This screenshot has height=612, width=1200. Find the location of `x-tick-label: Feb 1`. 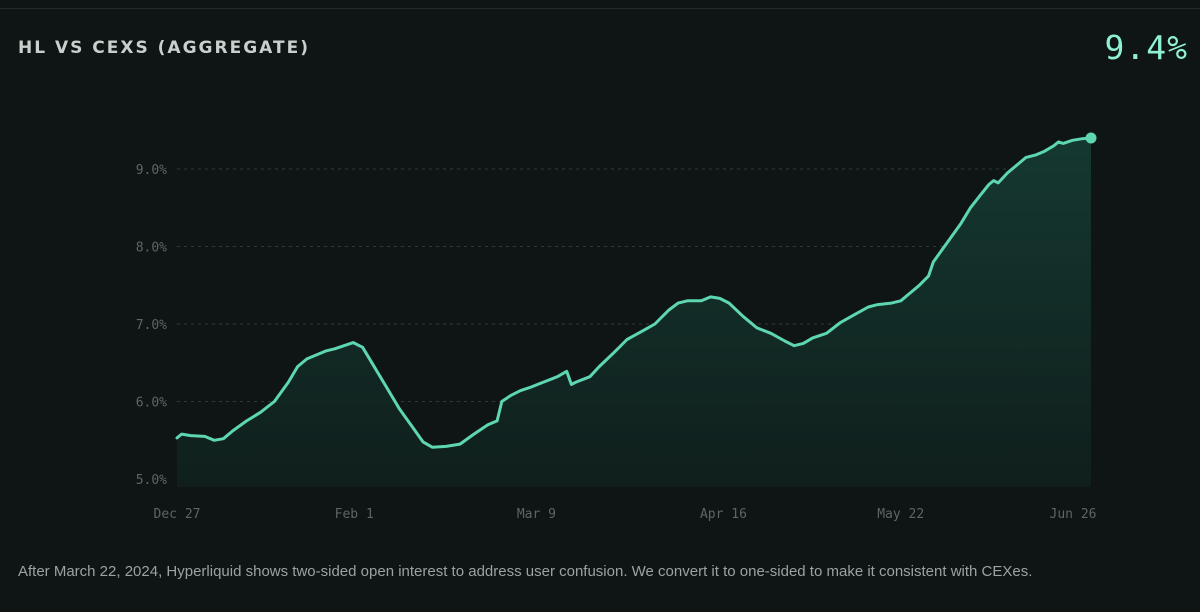

x-tick-label: Feb 1 is located at coordinates (354, 514).